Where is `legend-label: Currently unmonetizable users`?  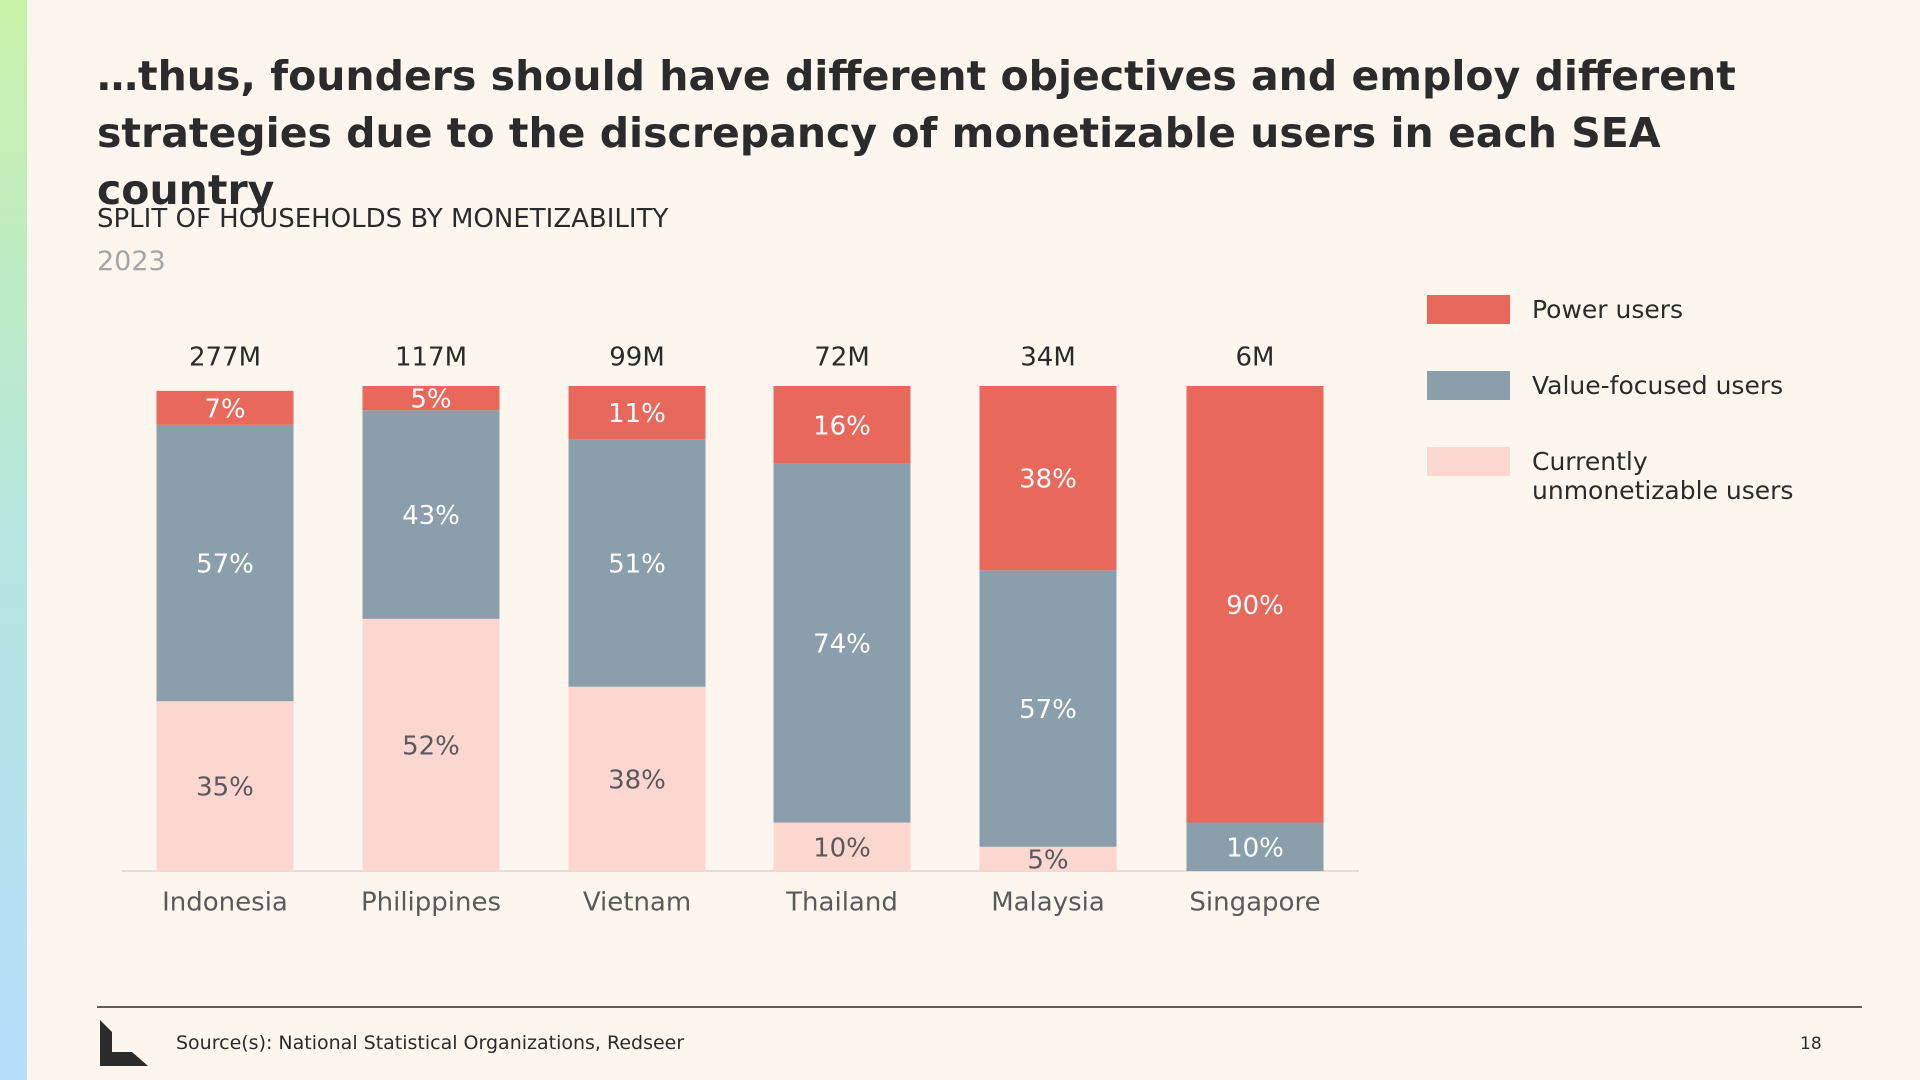
legend-label: Currently unmonetizable users is located at coordinates (1663, 476).